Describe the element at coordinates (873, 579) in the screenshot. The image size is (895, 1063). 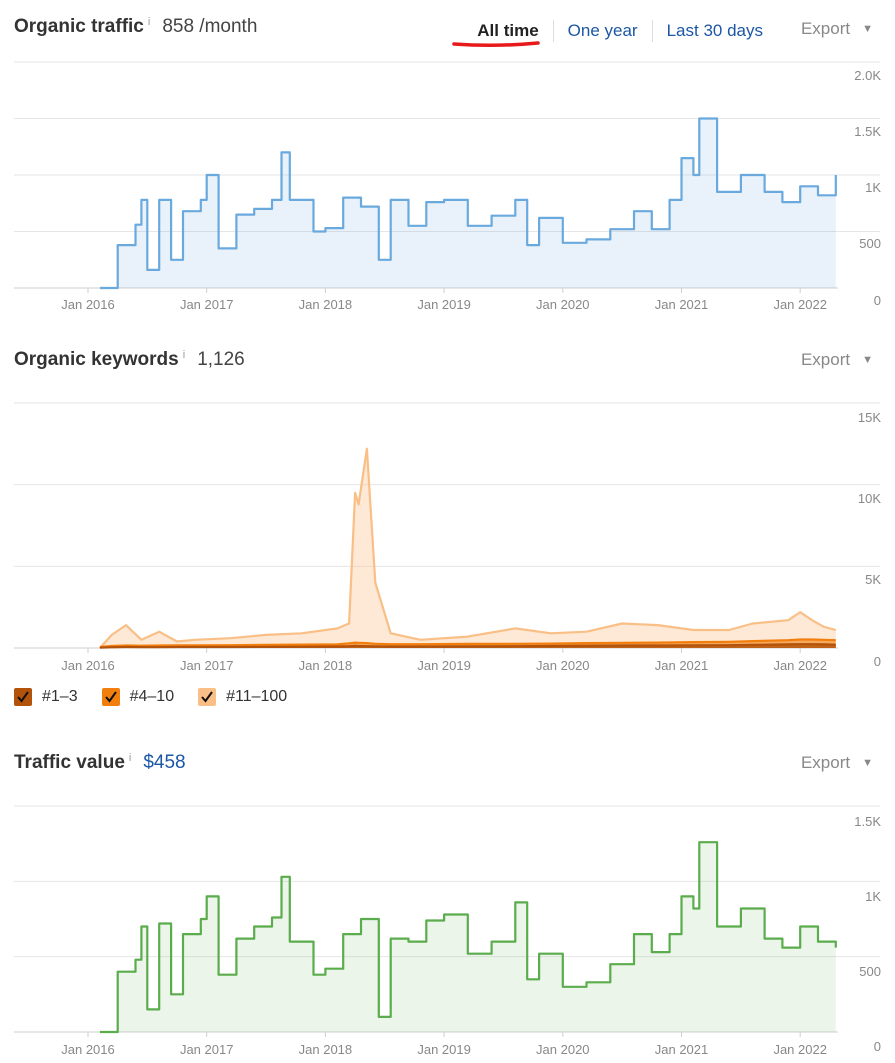
I see `y-tick-label: 5K` at that location.